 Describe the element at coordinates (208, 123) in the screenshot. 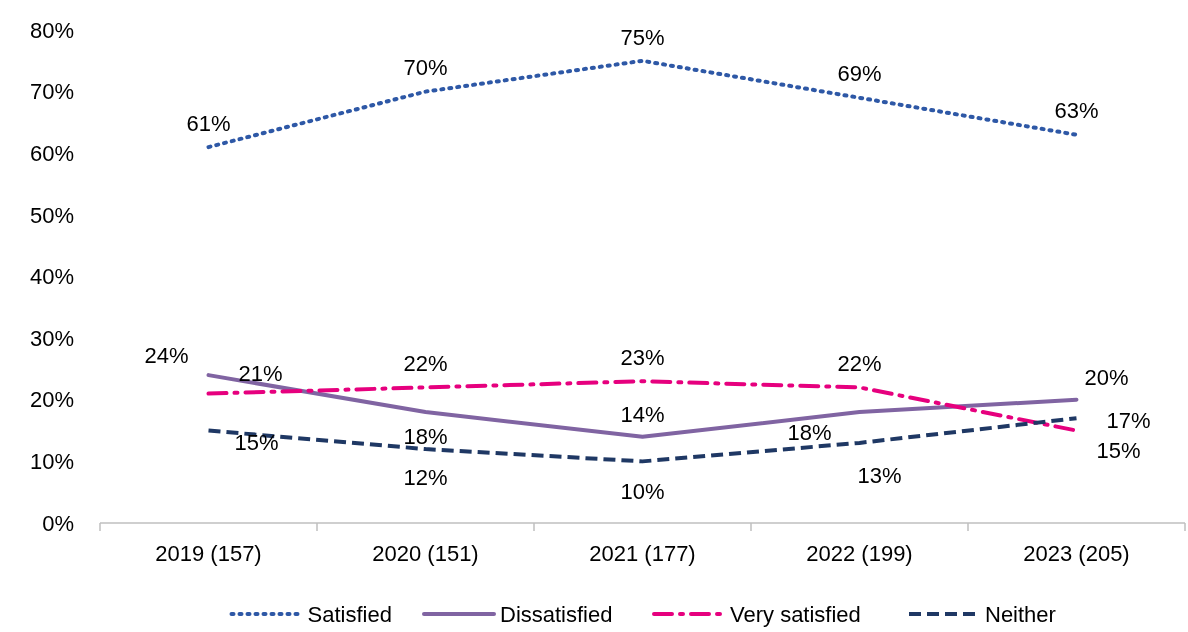

I see `data-label: 61%` at that location.